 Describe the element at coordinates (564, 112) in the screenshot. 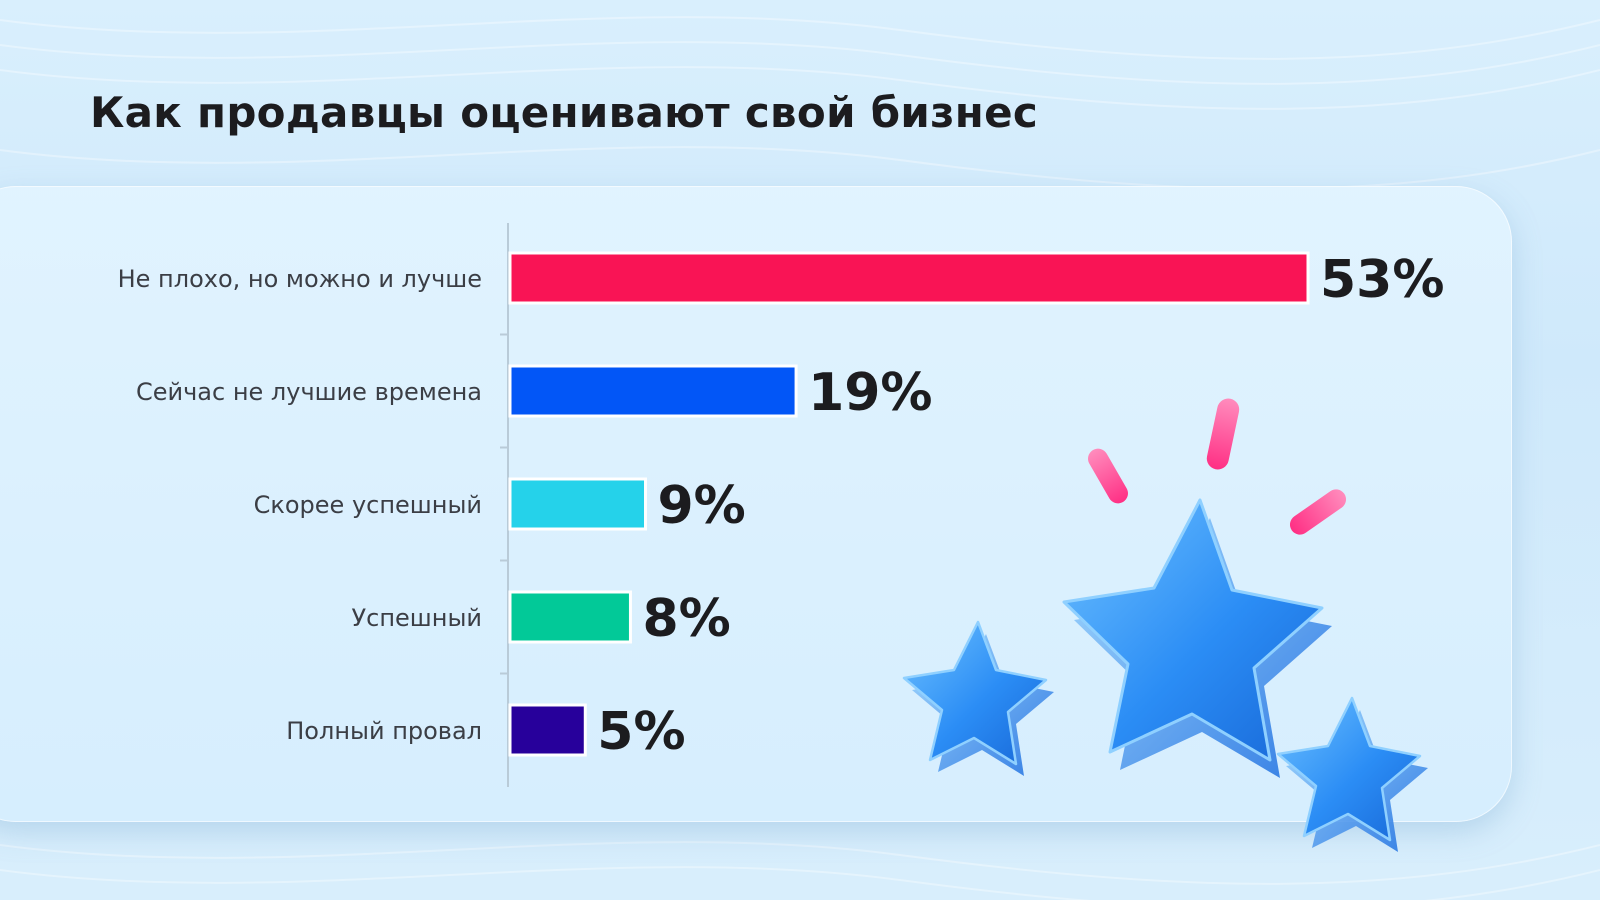

I see `page-title: Как продавцы оценивают свой бизнес` at that location.